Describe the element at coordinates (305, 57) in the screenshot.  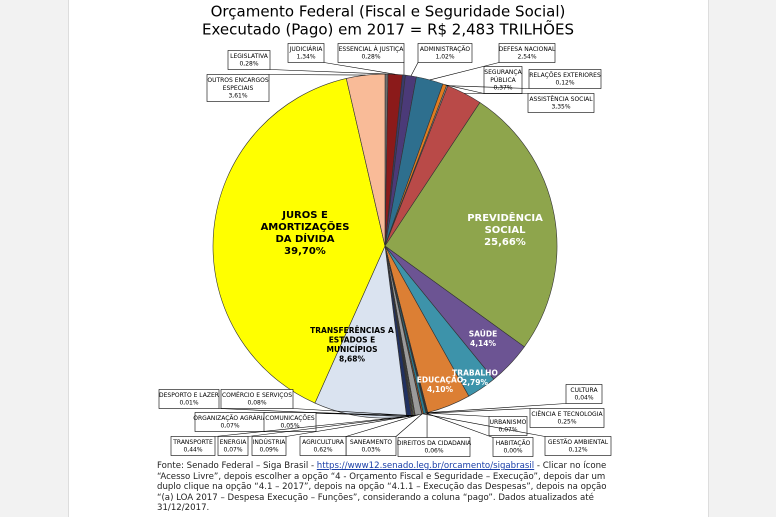
I see `value-label: 1,34%` at that location.